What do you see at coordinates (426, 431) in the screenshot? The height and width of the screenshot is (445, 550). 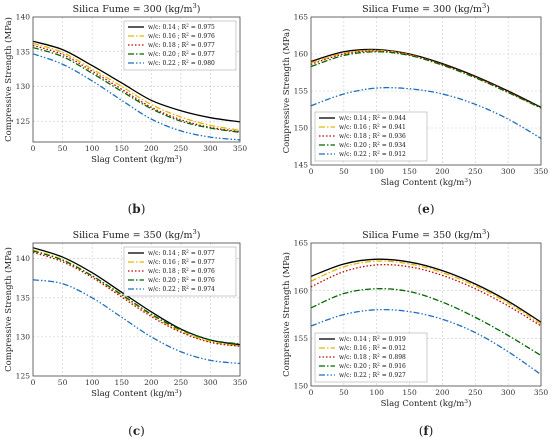 I see `panel-label: (f)` at bounding box center [426, 431].